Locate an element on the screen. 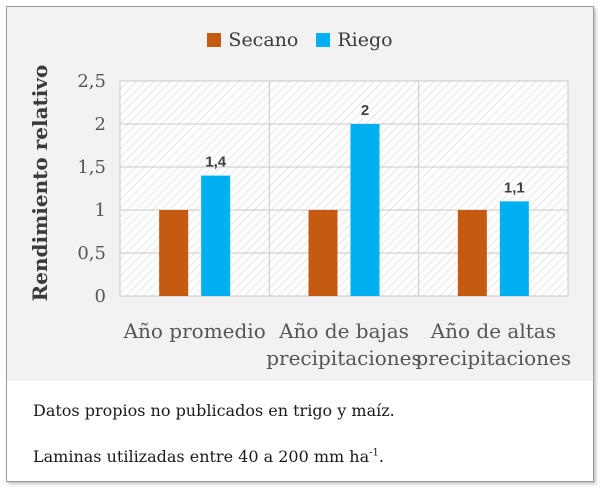 The width and height of the screenshot is (600, 488). x-category-label: Año promedio is located at coordinates (194, 331).